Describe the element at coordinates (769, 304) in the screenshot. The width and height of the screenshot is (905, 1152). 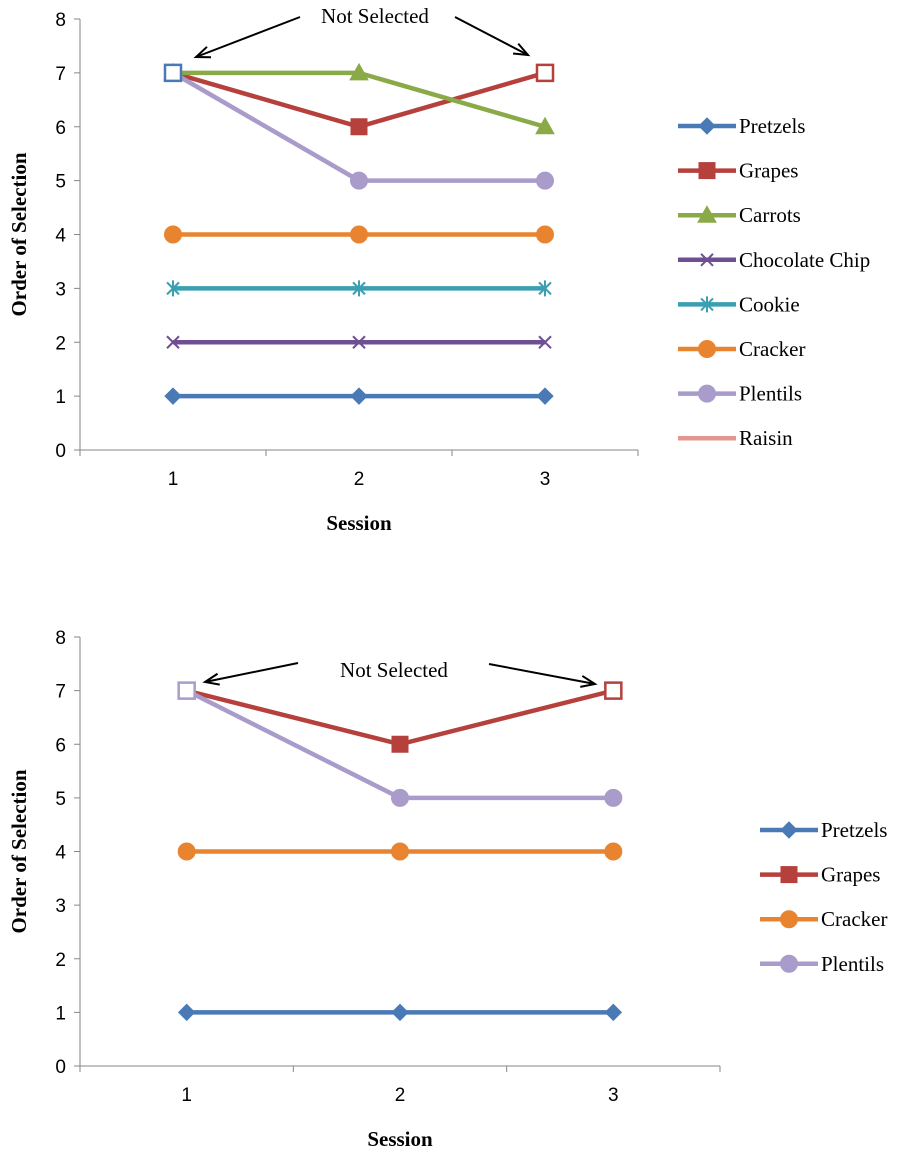
I see `legend-label: Cookie` at that location.